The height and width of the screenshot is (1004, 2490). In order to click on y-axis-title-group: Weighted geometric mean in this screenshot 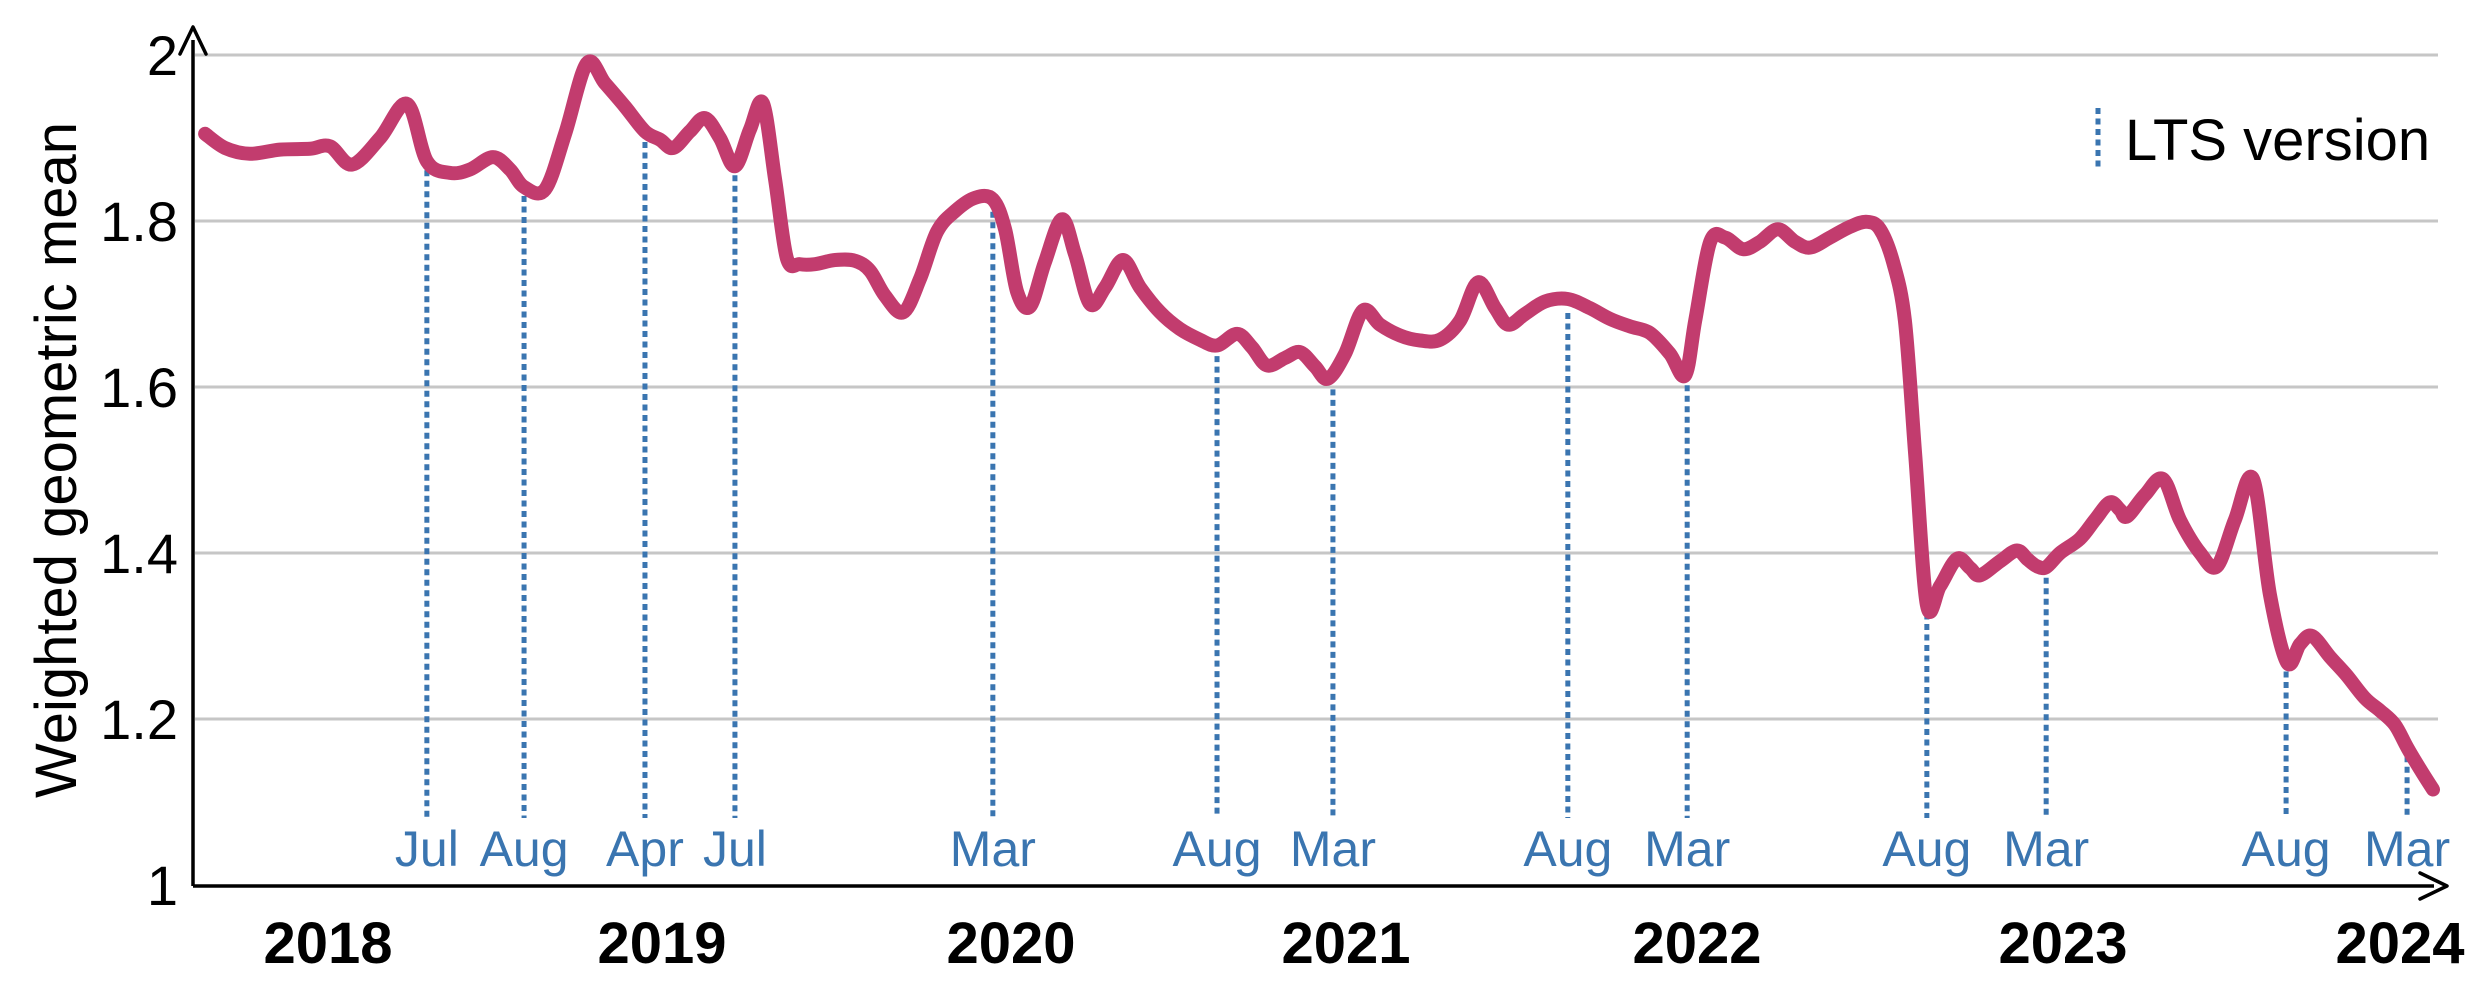, I will do `click(56, 460)`.